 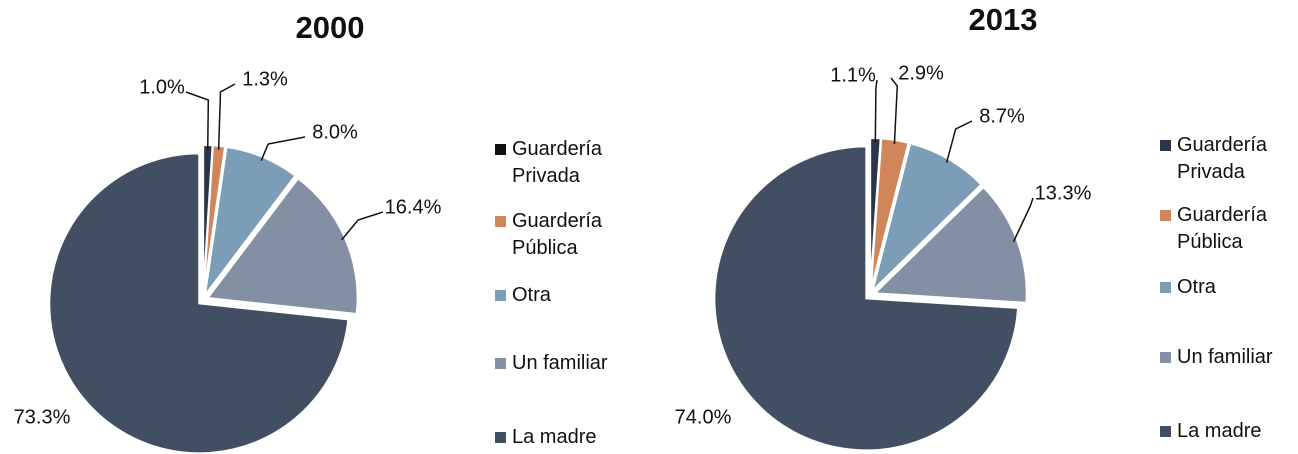 What do you see at coordinates (330, 27) in the screenshot?
I see `chart-title: 2000` at bounding box center [330, 27].